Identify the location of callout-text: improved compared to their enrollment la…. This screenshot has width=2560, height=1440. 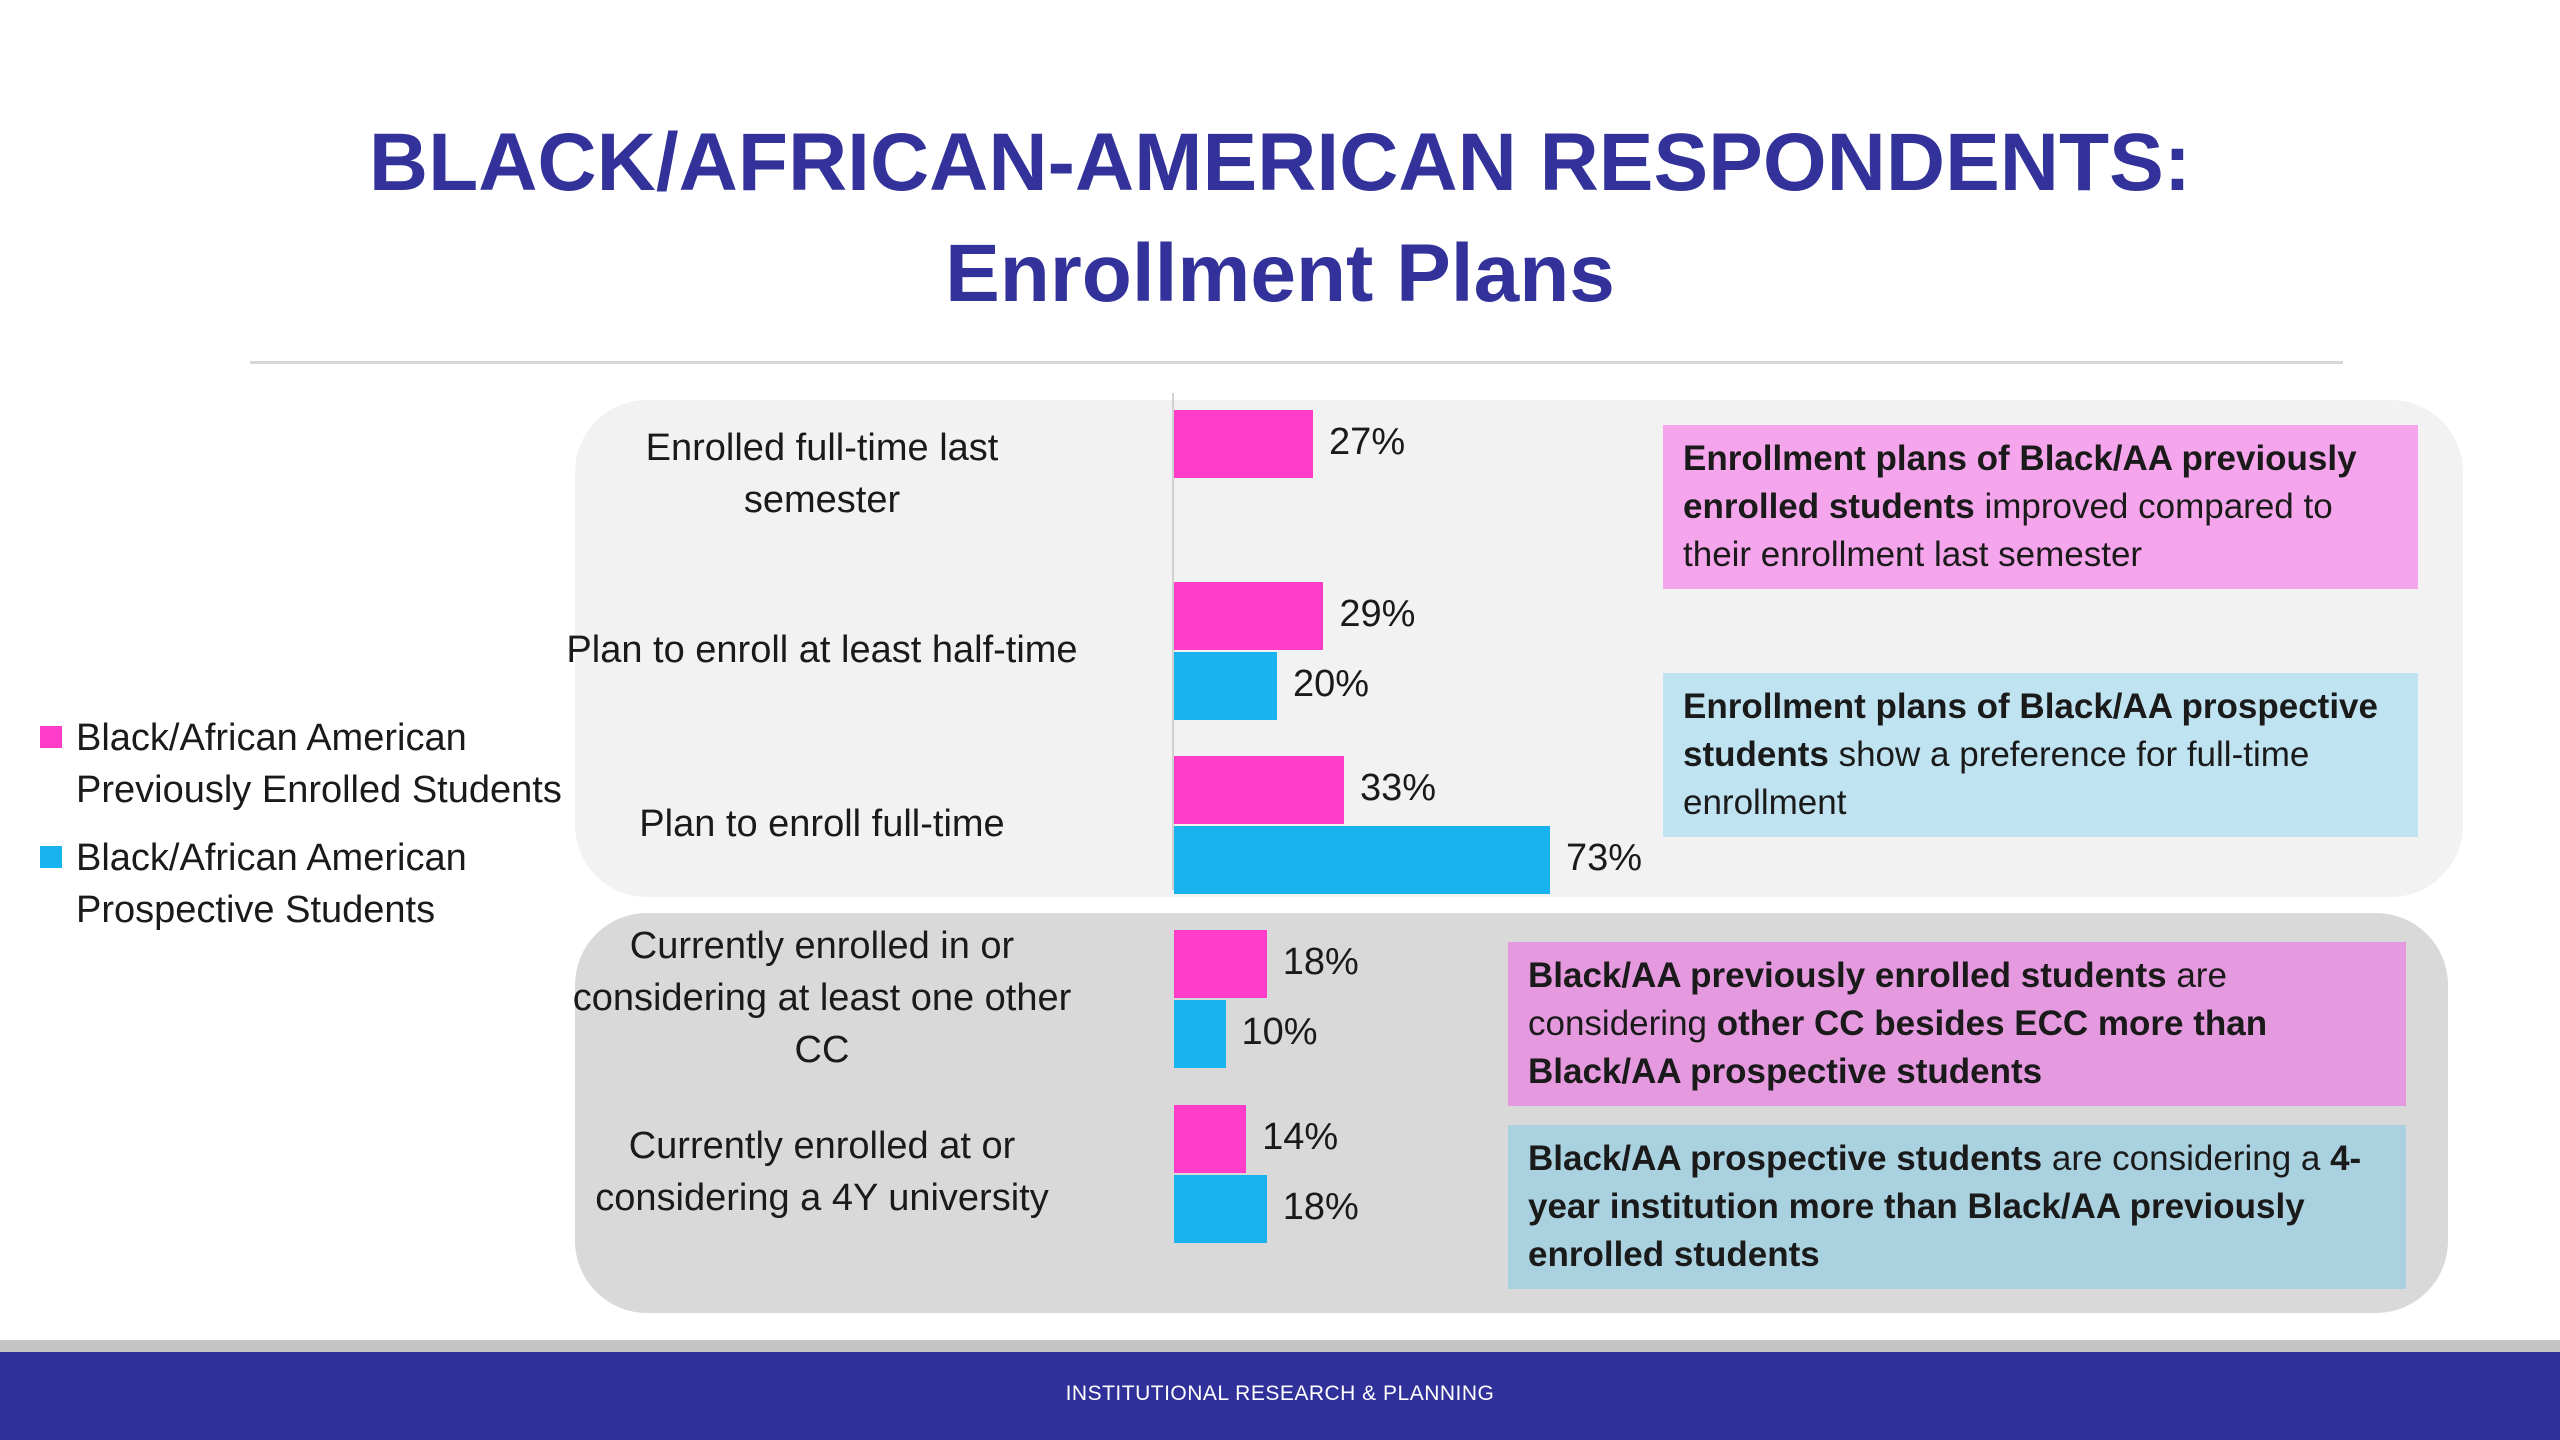
(2008, 530).